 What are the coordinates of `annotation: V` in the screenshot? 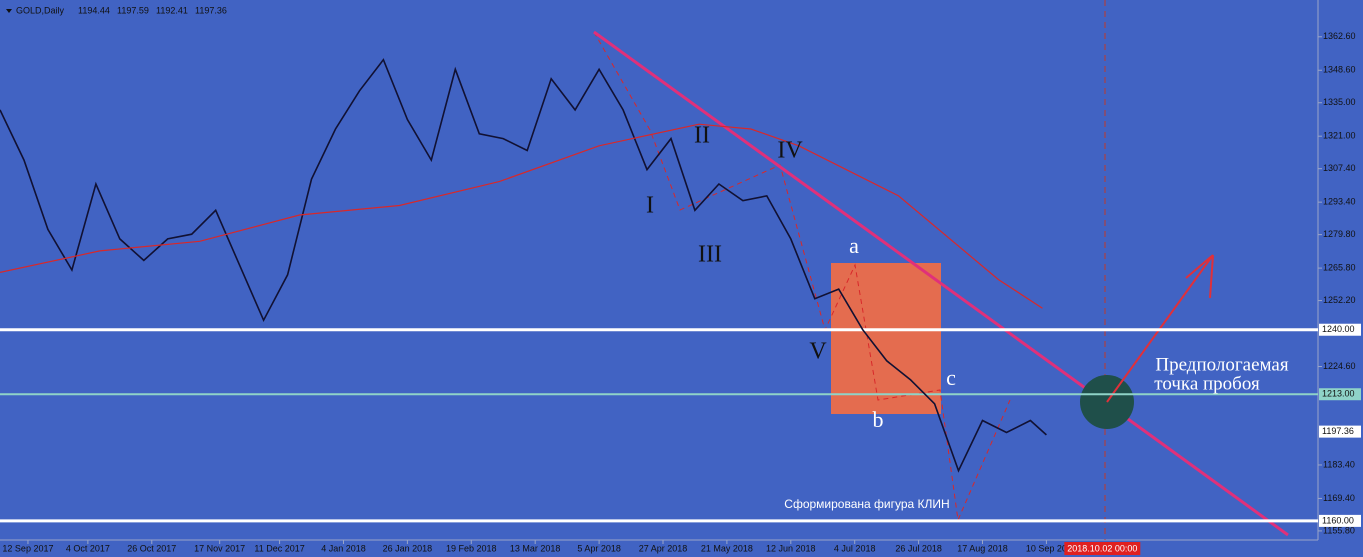 It's located at (818, 352).